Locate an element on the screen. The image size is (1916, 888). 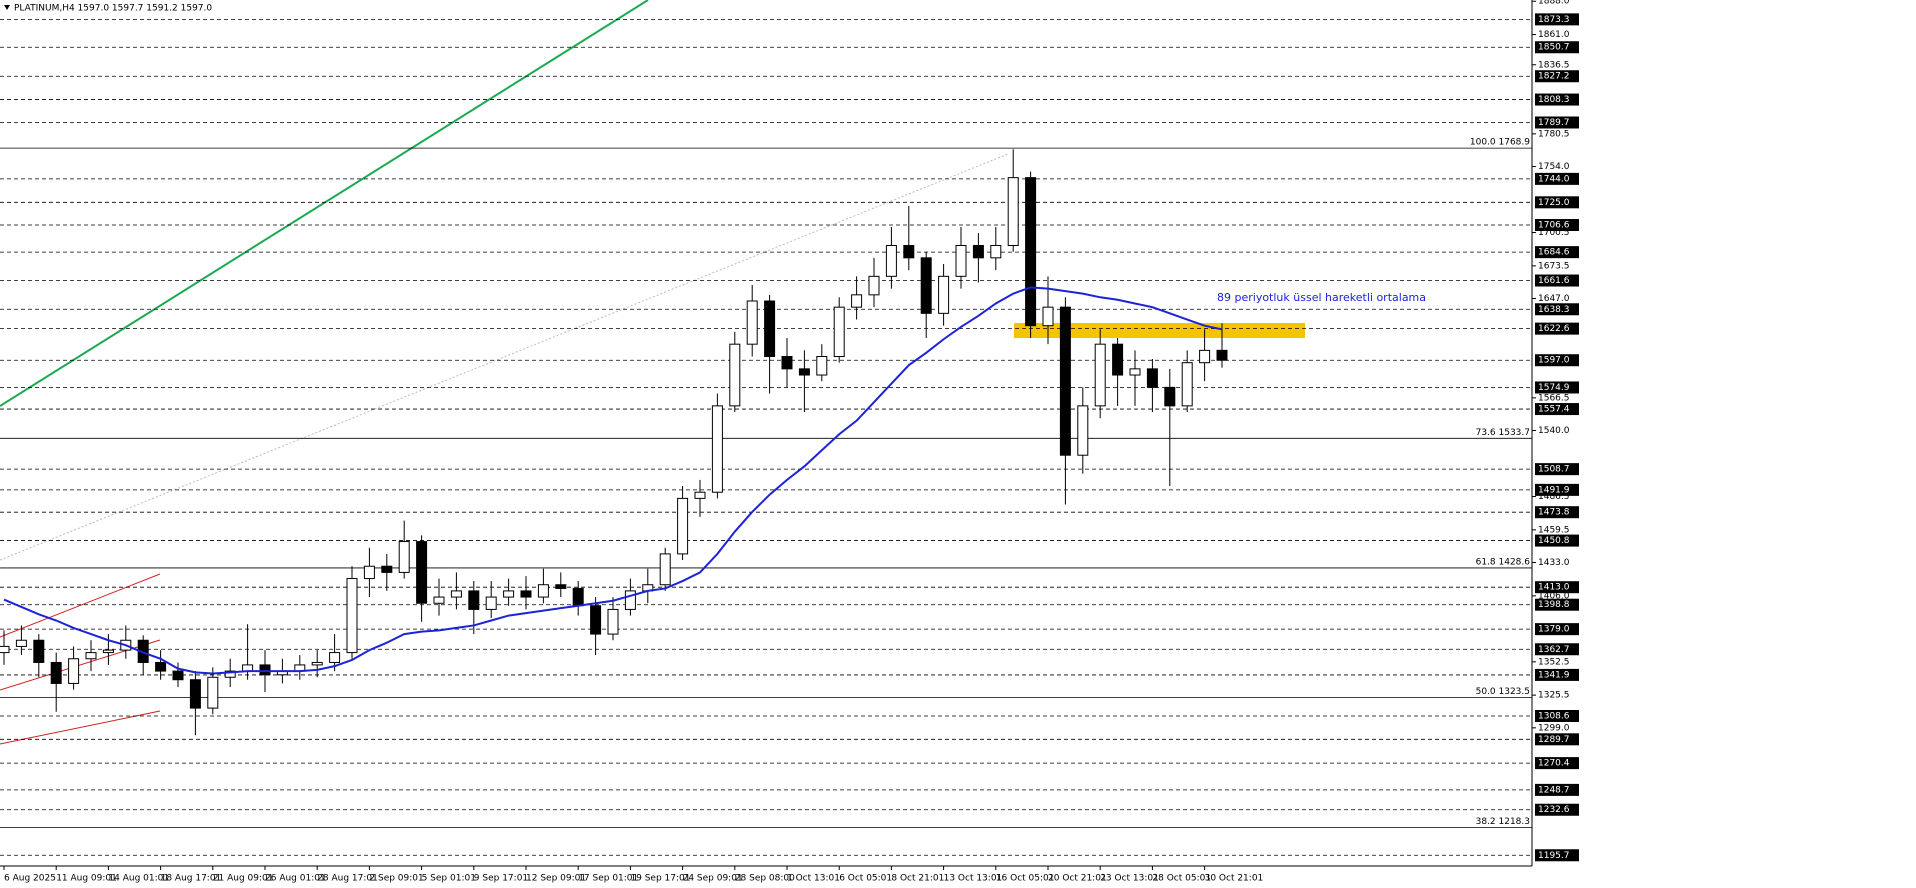
price-label: 1413.0 is located at coordinates (1554, 588).